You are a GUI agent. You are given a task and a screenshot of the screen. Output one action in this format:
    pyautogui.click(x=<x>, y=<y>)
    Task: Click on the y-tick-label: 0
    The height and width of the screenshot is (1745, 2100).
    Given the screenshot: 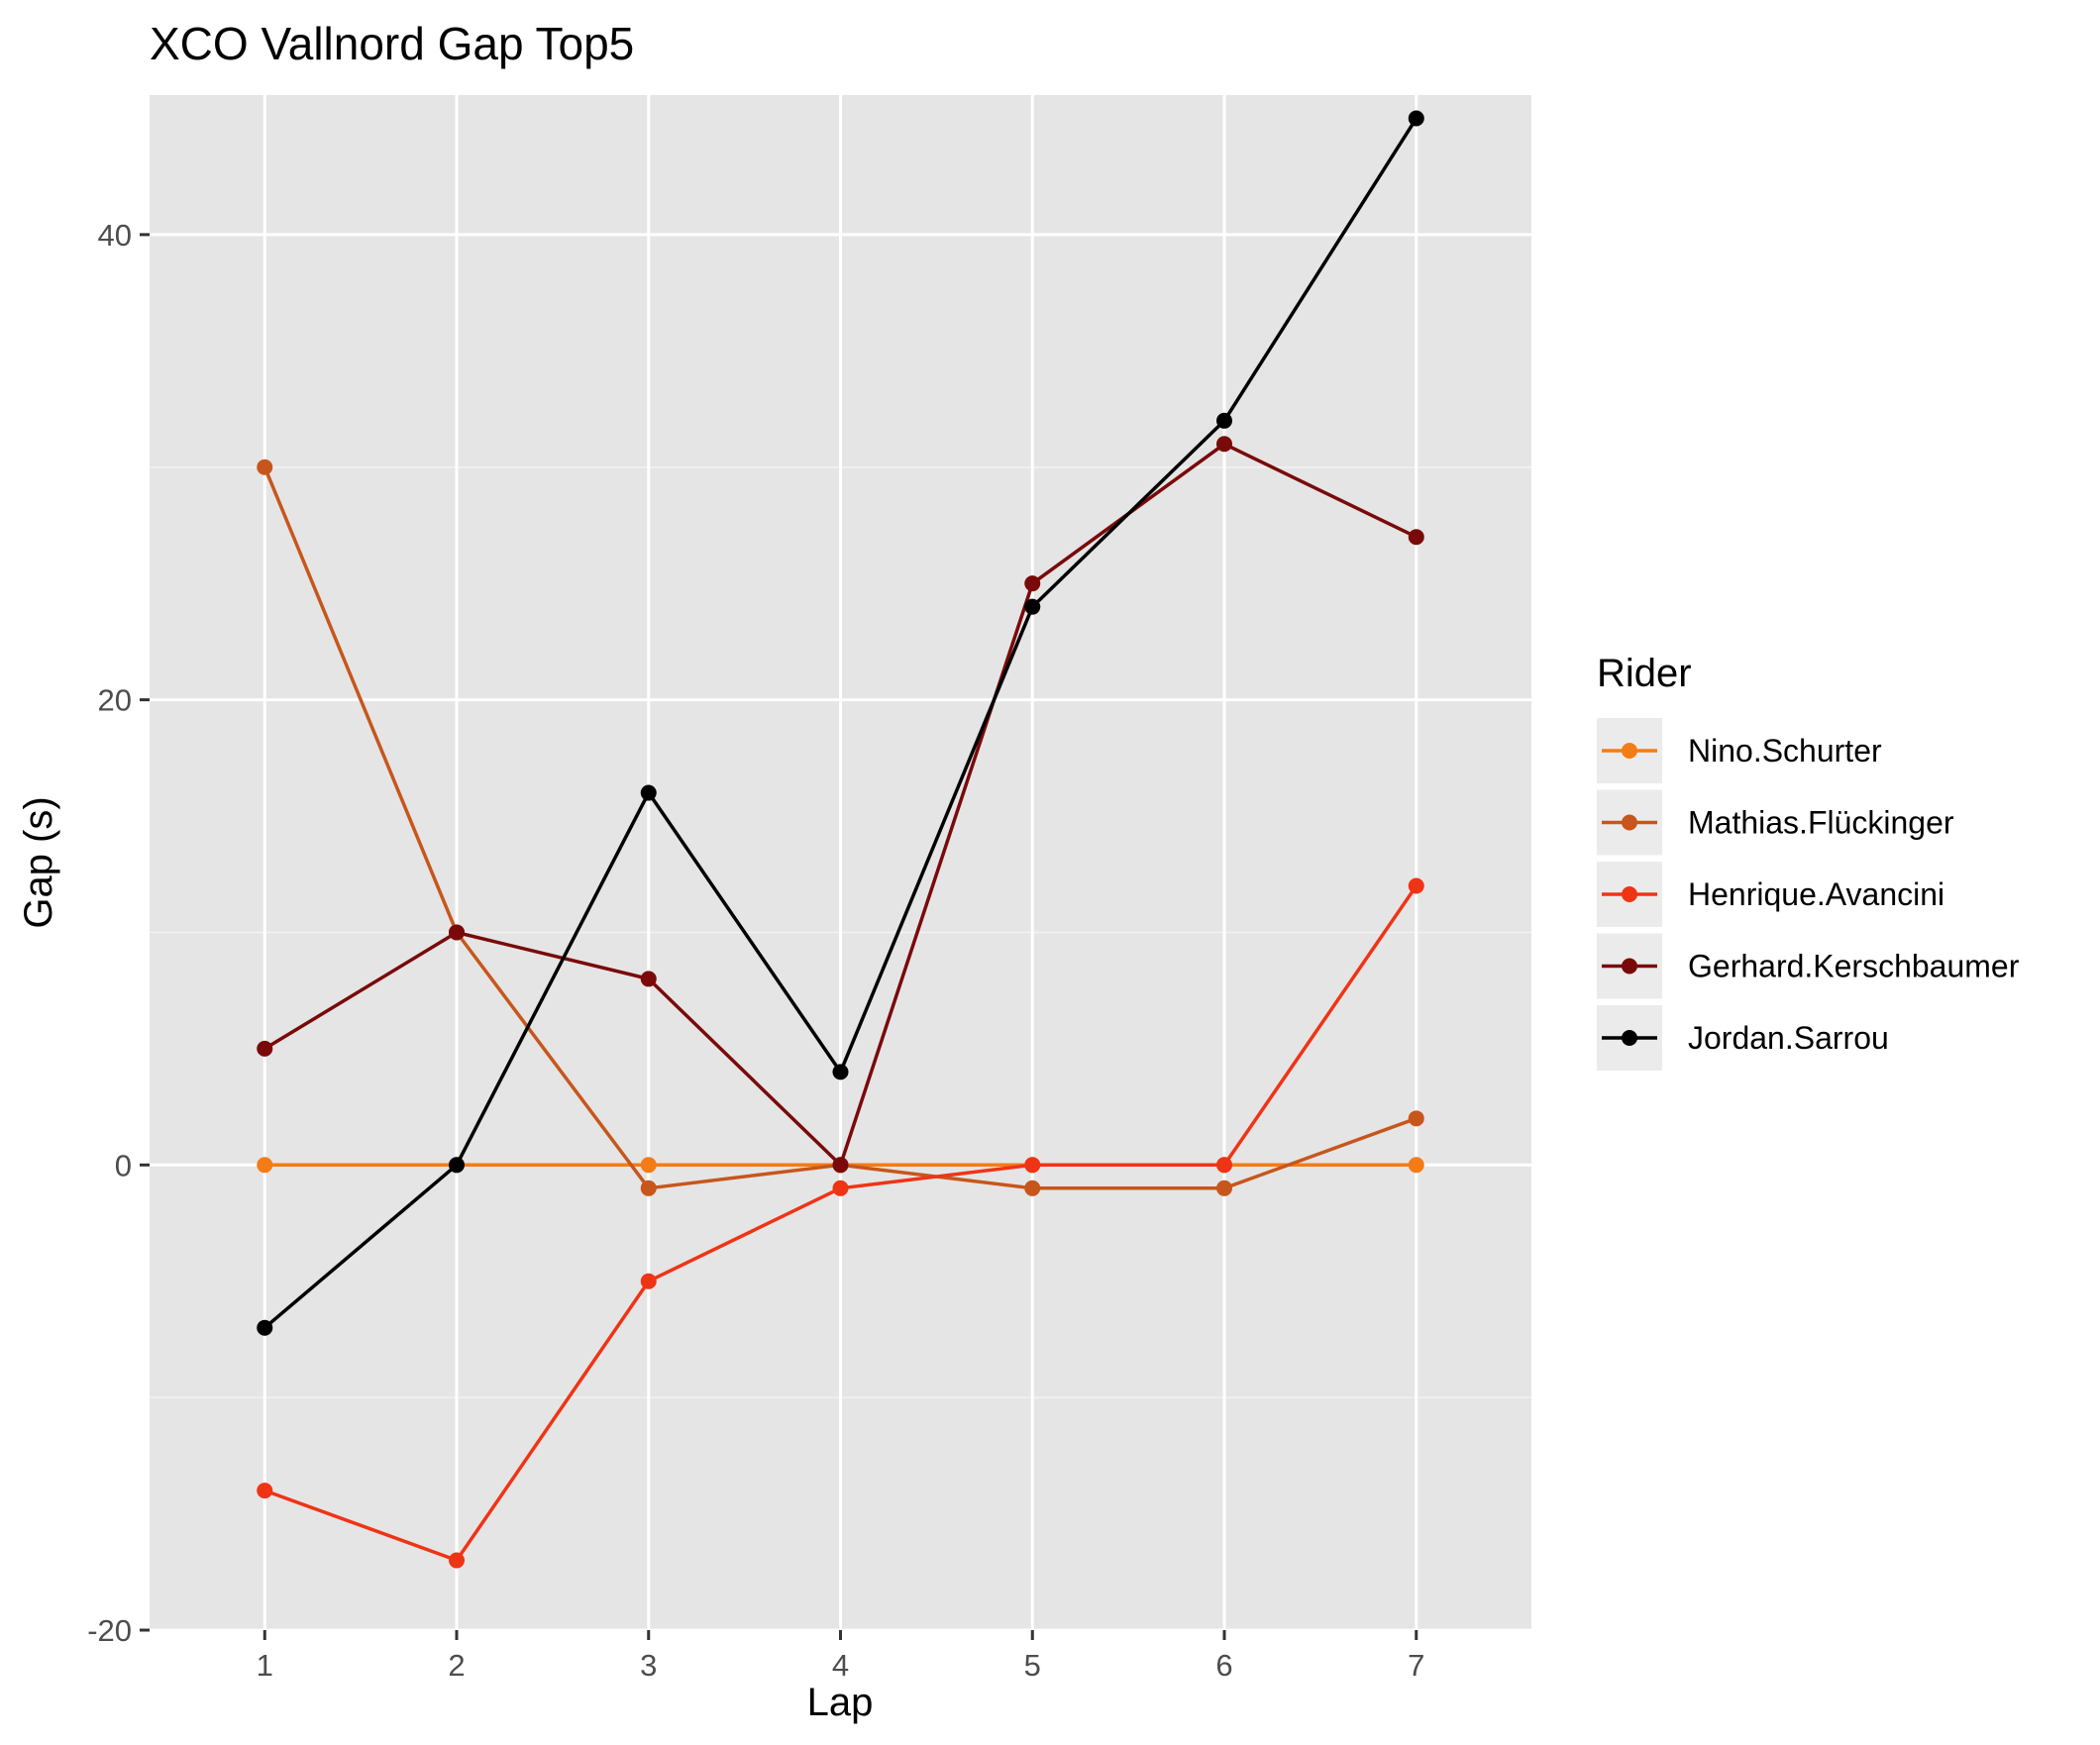 What is the action you would take?
    pyautogui.click(x=123, y=1165)
    